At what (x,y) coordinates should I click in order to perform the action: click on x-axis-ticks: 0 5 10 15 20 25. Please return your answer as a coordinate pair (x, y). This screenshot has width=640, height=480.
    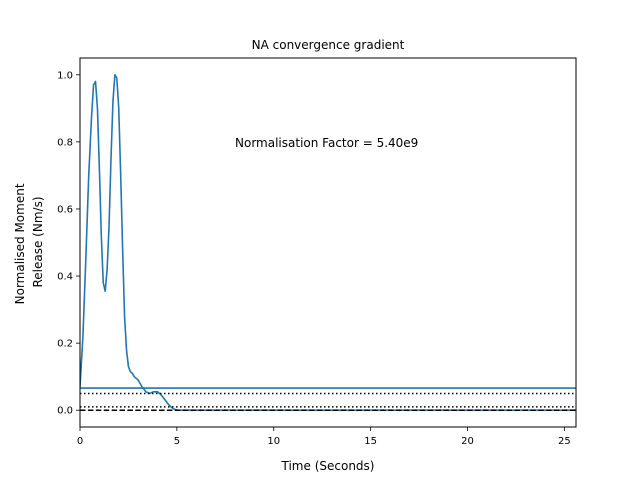
    Looking at the image, I should click on (324, 437).